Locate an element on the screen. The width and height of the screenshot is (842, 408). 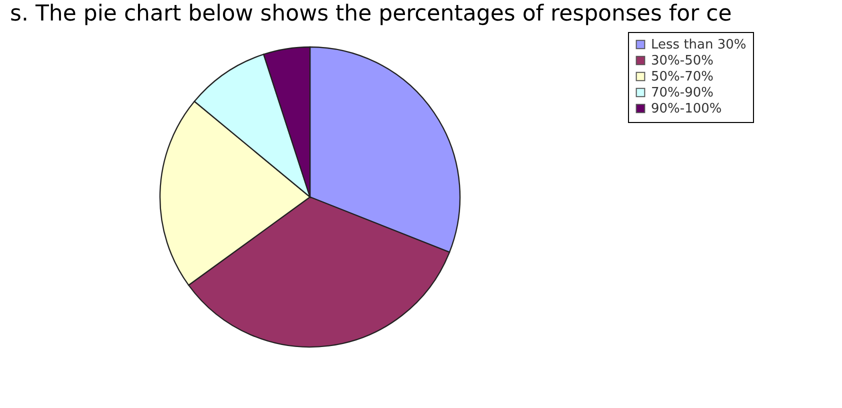
legend-label: 30%-50% is located at coordinates (682, 61).